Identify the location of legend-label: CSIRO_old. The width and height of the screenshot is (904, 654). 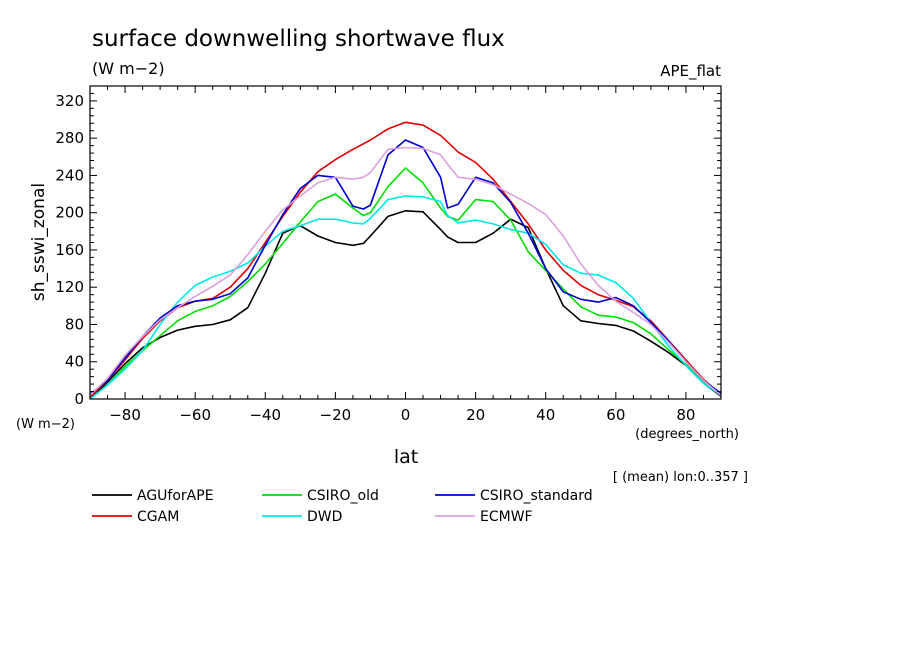
(343, 496).